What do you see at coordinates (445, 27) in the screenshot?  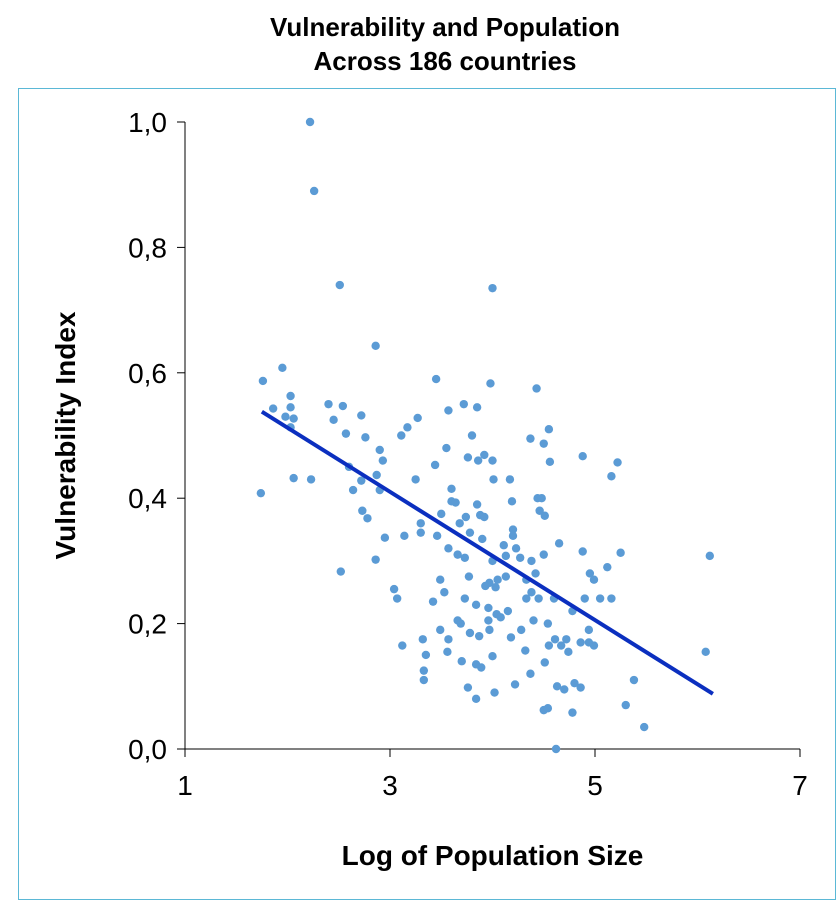 I see `chart-title-line-1: Vulnerability and Population` at bounding box center [445, 27].